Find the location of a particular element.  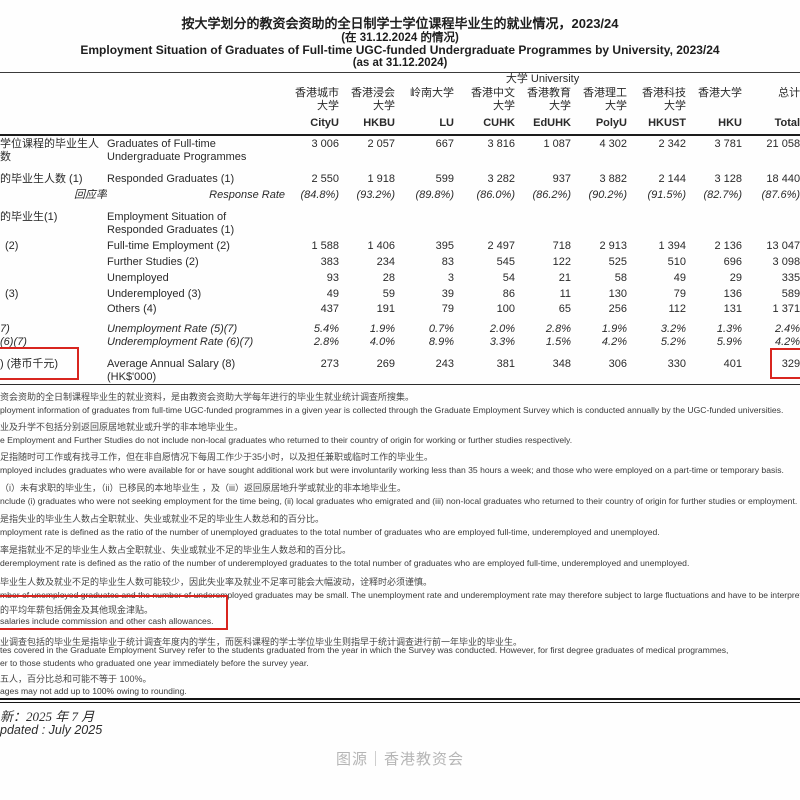

value-cell: 29 is located at coordinates (735, 278).